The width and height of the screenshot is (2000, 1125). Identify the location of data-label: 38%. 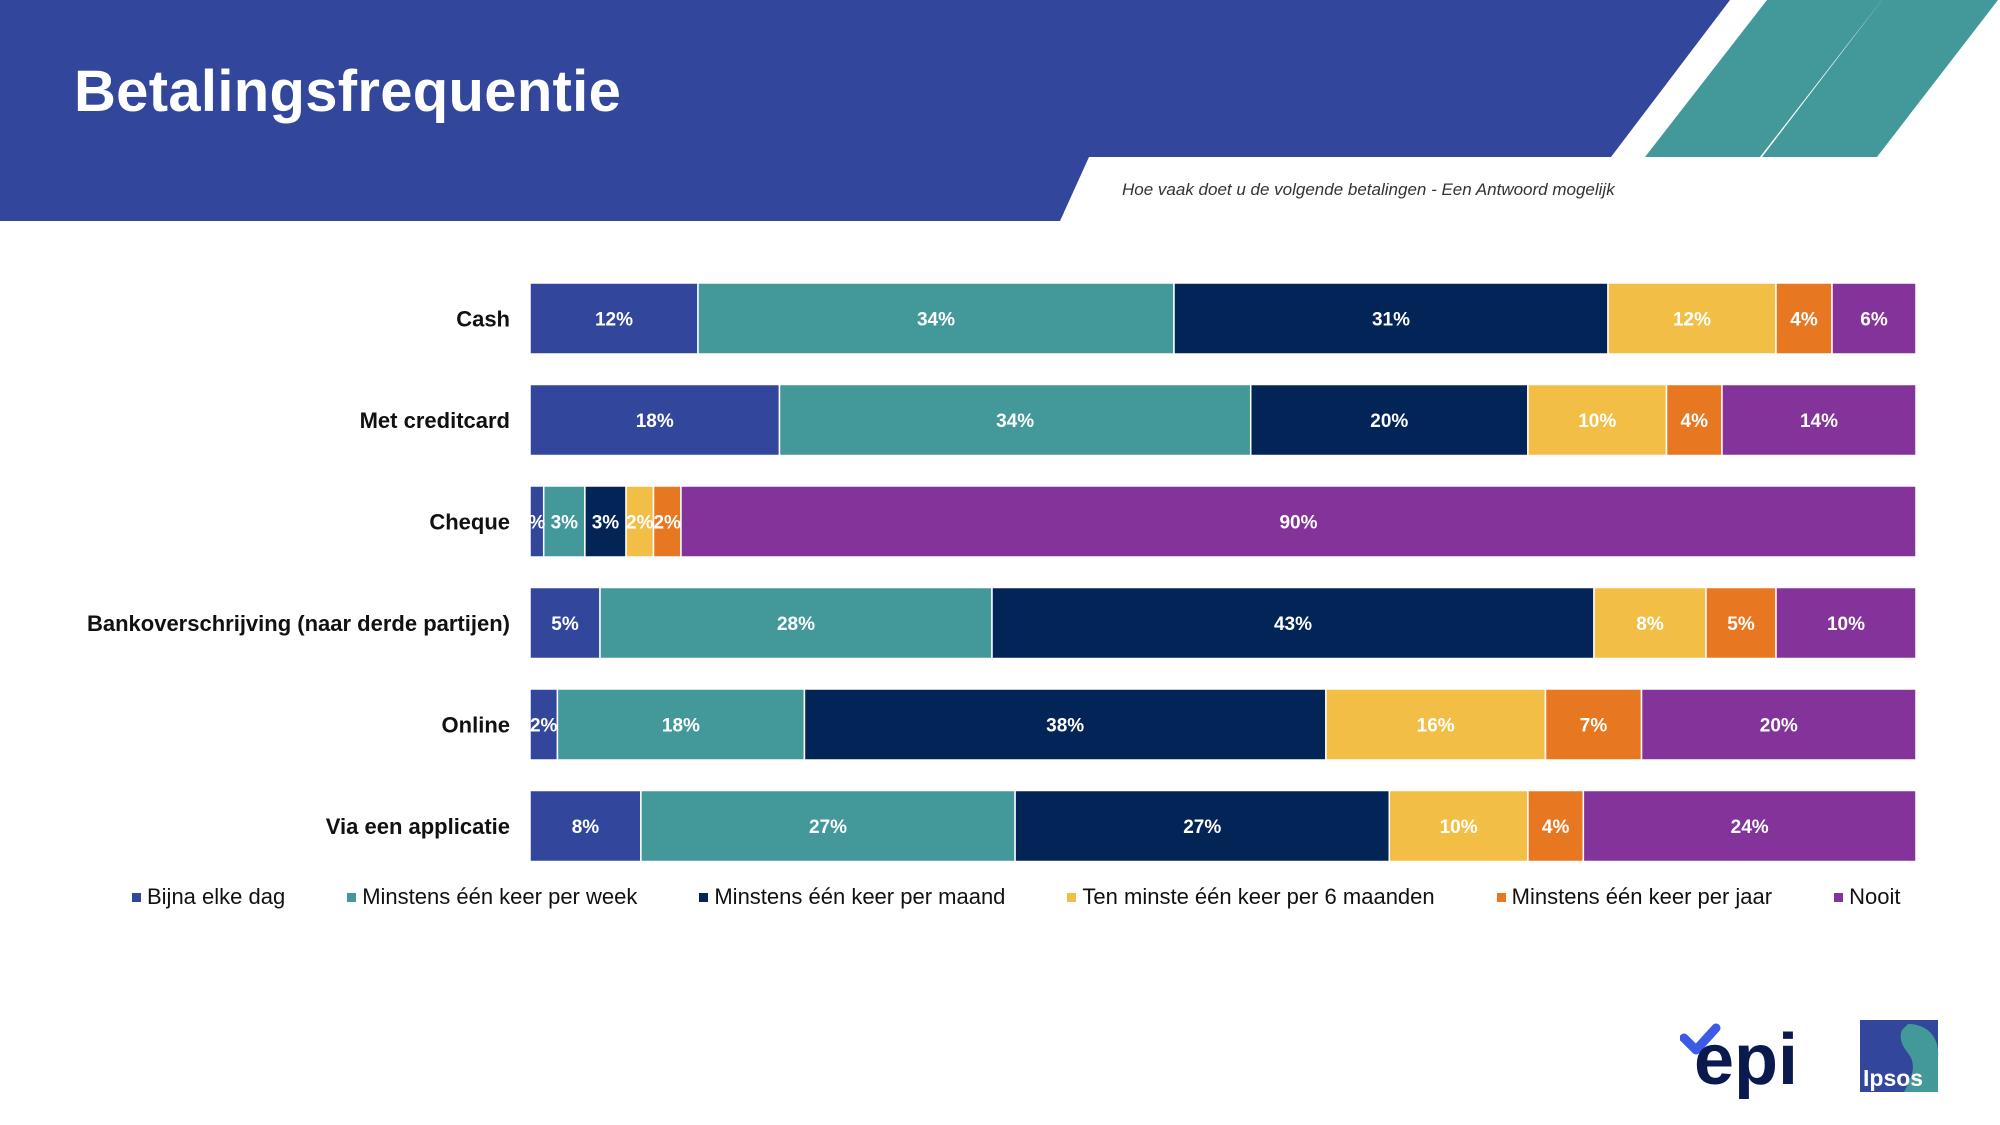
(1065, 726).